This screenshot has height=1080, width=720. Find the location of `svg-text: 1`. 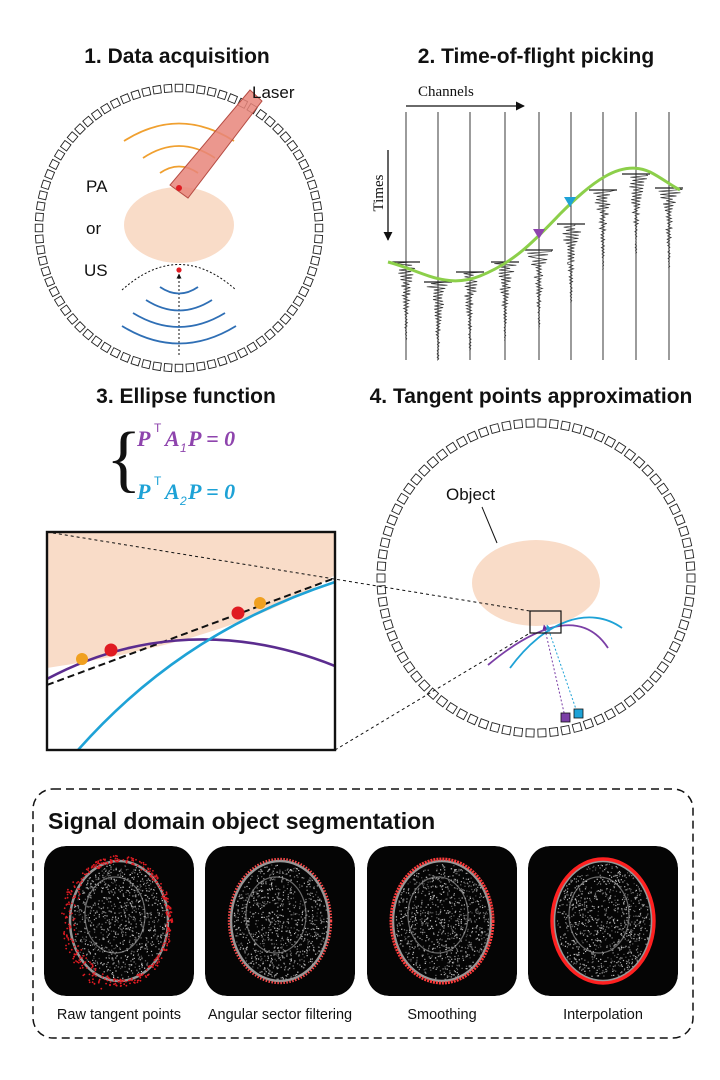

svg-text: 1 is located at coordinates (183, 448).